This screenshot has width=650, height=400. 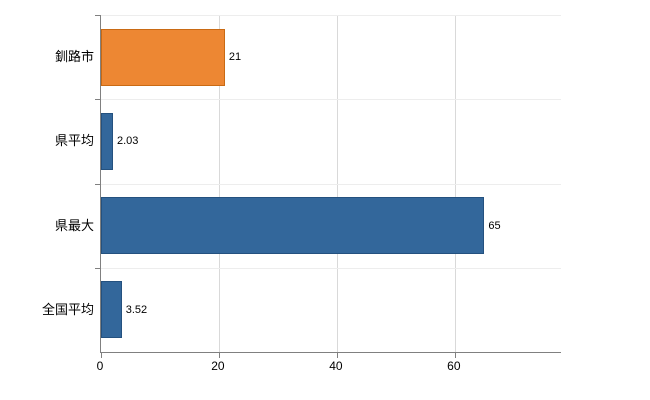 What do you see at coordinates (74, 225) in the screenshot?
I see `category-label: 県最大` at bounding box center [74, 225].